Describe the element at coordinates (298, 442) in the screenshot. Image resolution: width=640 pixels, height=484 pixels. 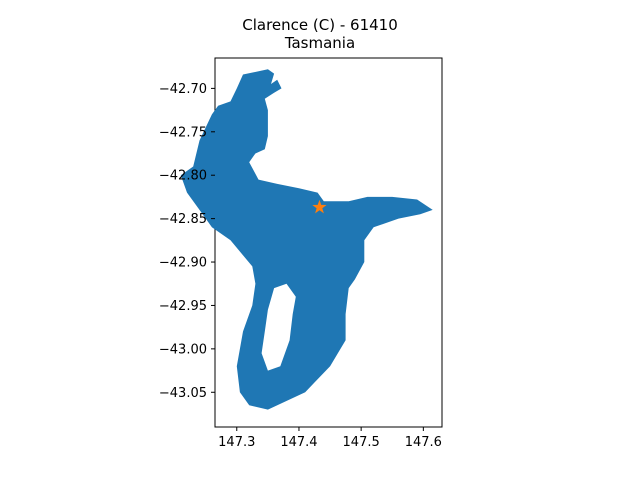
I see `x-tick-label: 147.4` at that location.